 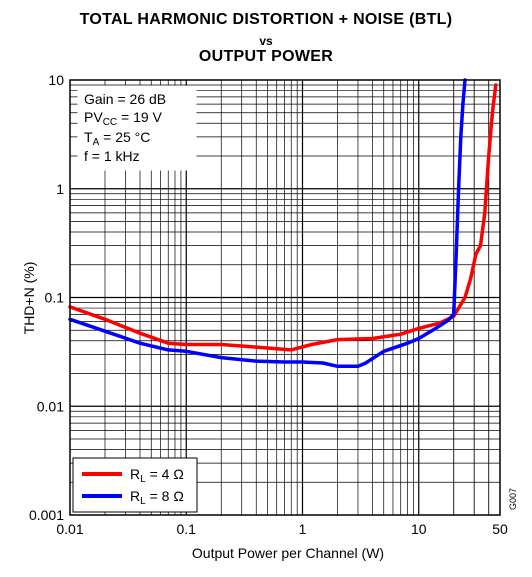 What do you see at coordinates (46, 515) in the screenshot?
I see `y-tick-label: 0.001` at bounding box center [46, 515].